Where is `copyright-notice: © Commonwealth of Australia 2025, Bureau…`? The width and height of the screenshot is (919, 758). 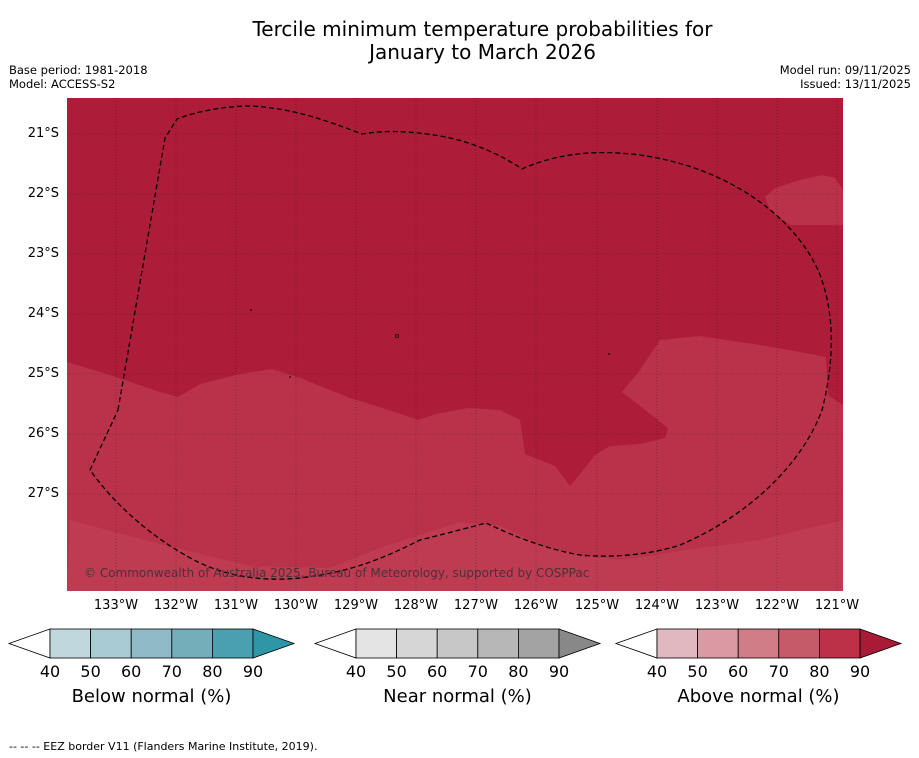
copyright-notice: © Commonwealth of Australia 2025, Bureau… is located at coordinates (337, 573).